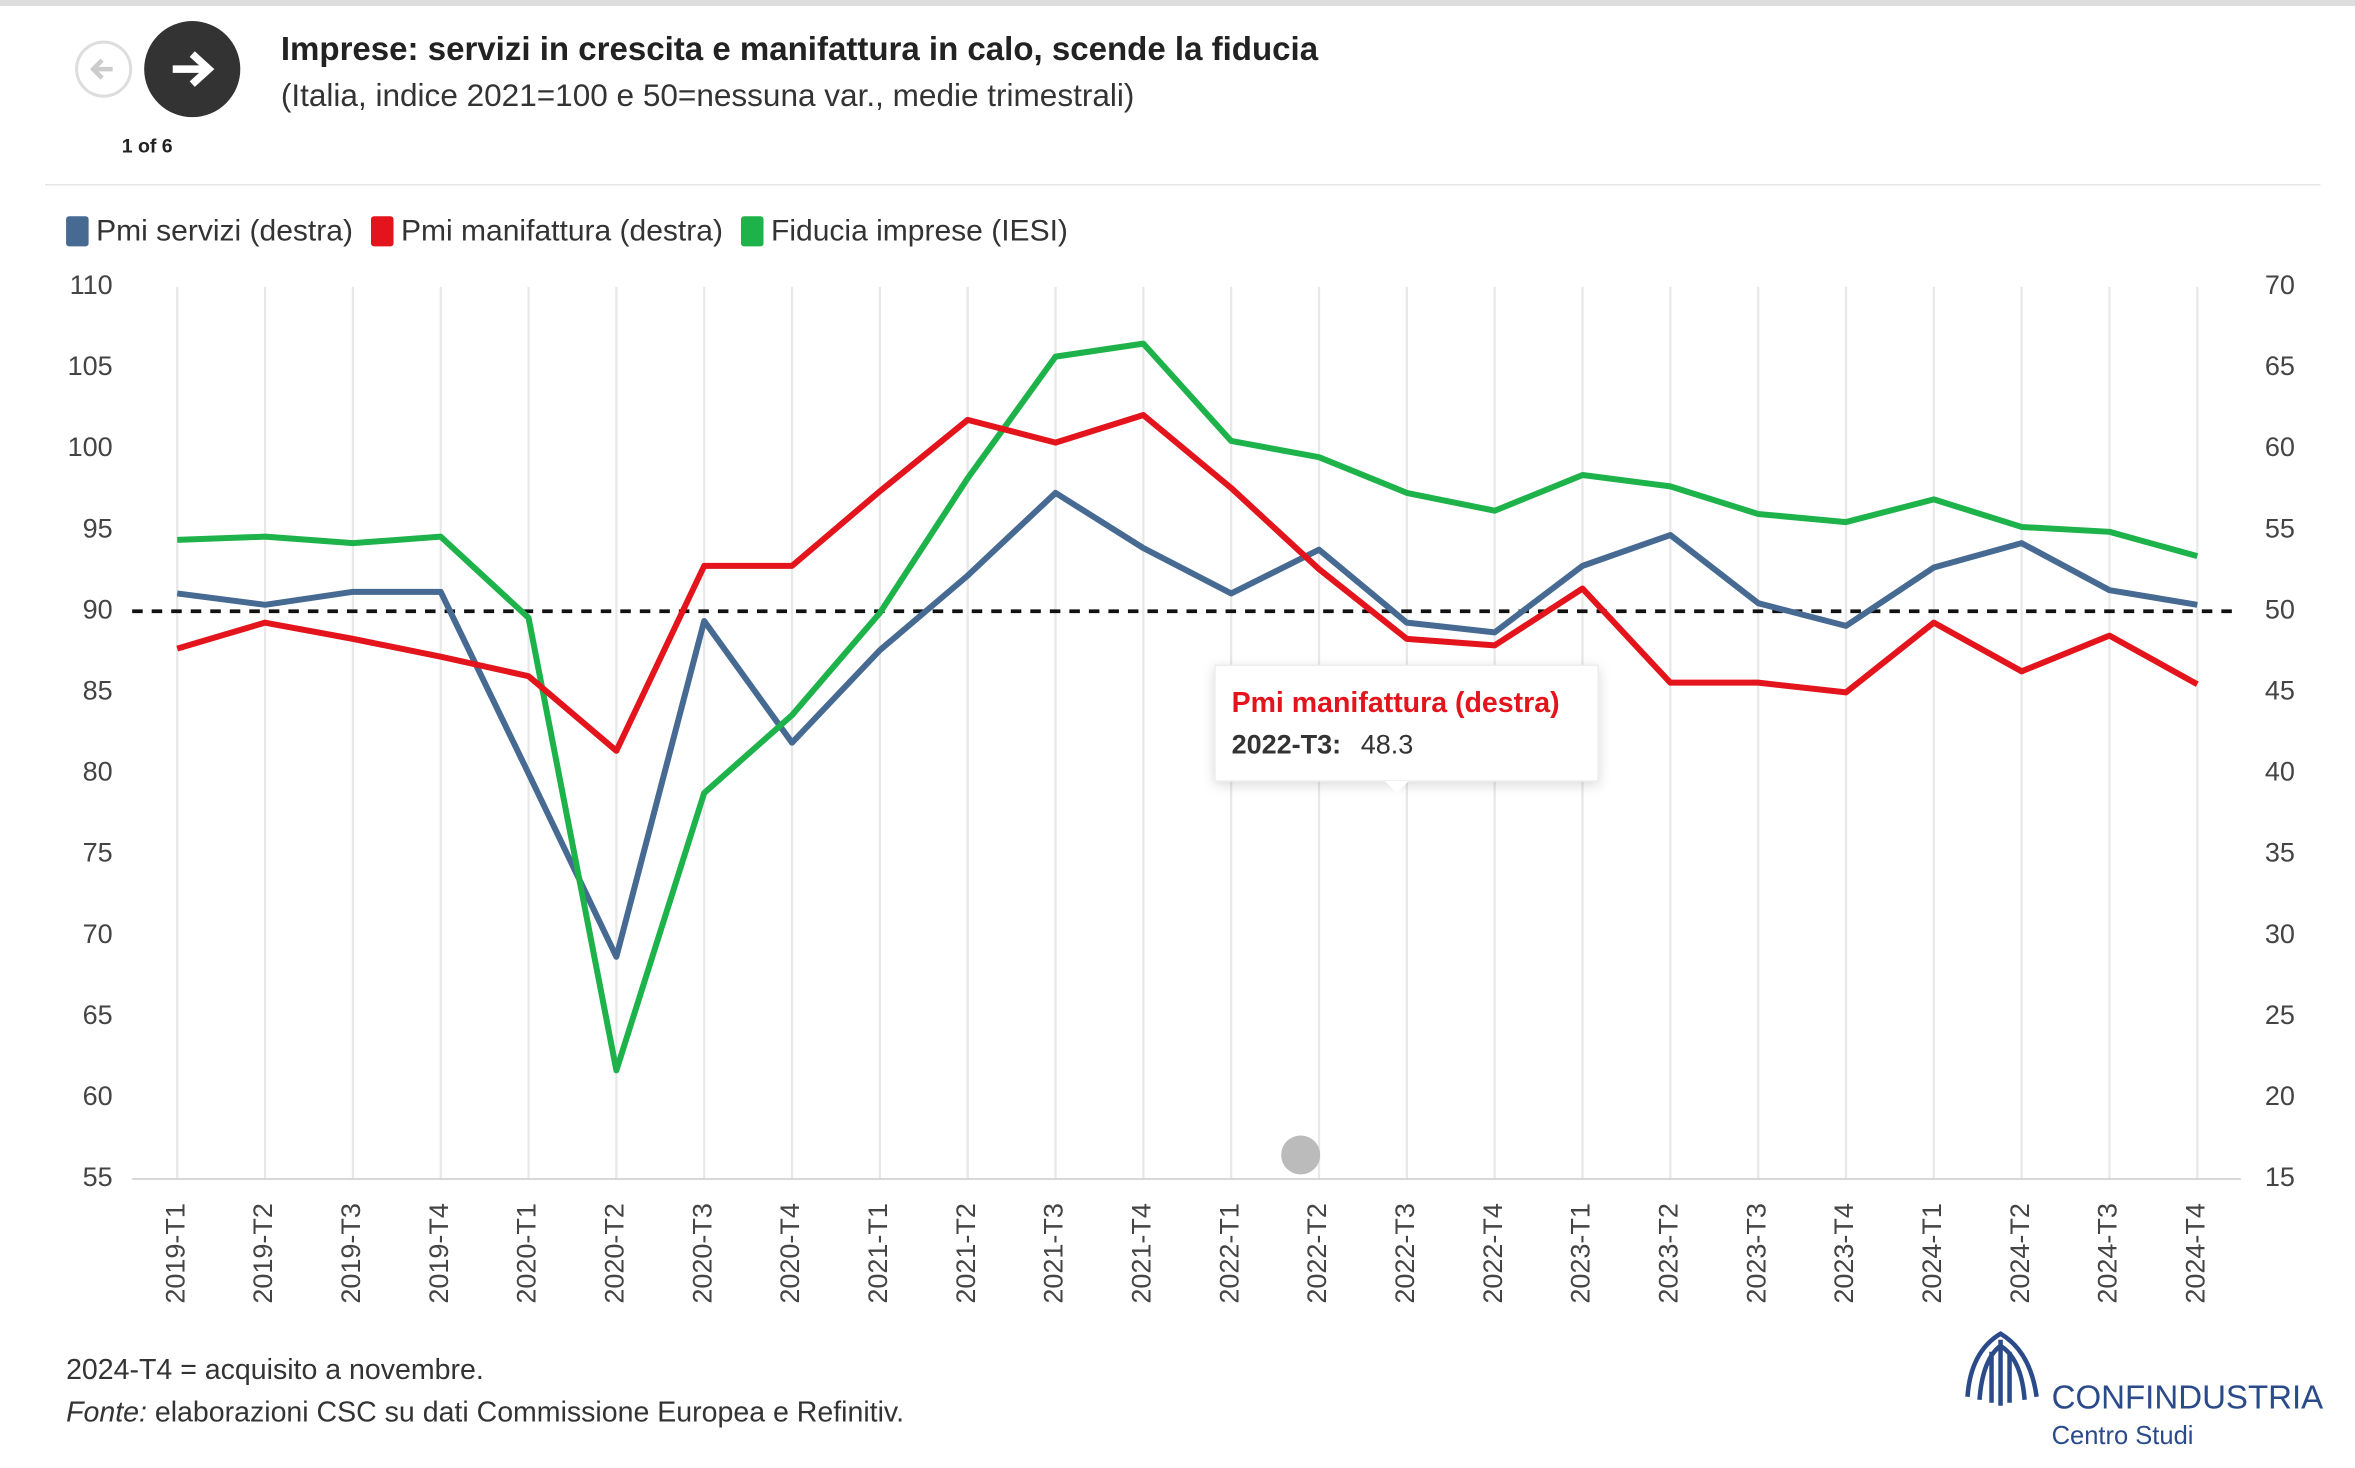  I want to click on x-tick-label: 2020-T2, so click(615, 1253).